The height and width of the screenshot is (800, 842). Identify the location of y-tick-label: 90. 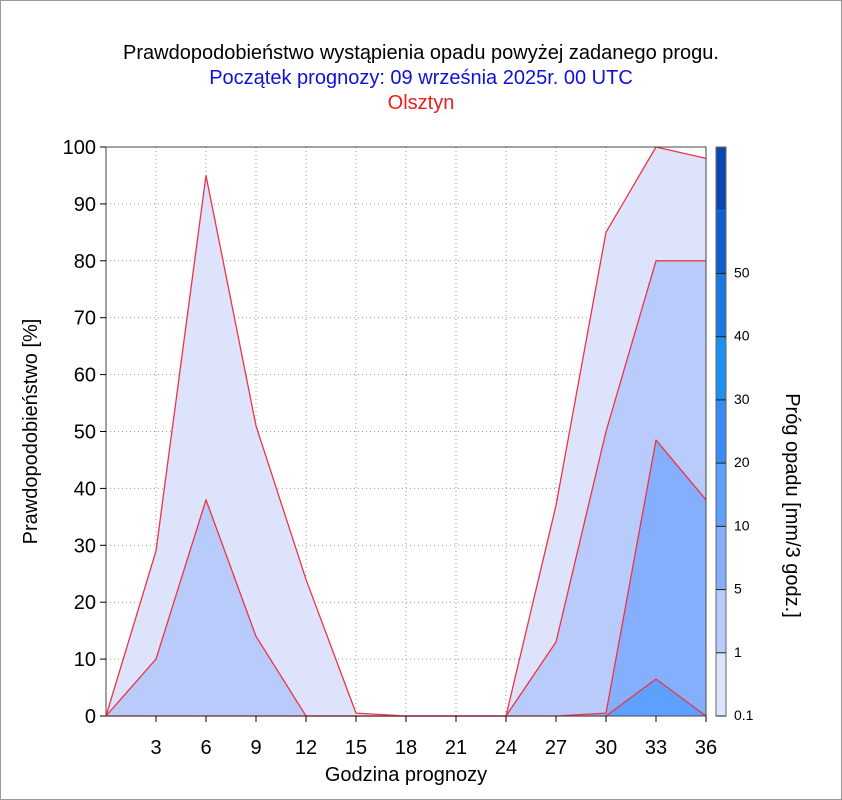
(85, 205).